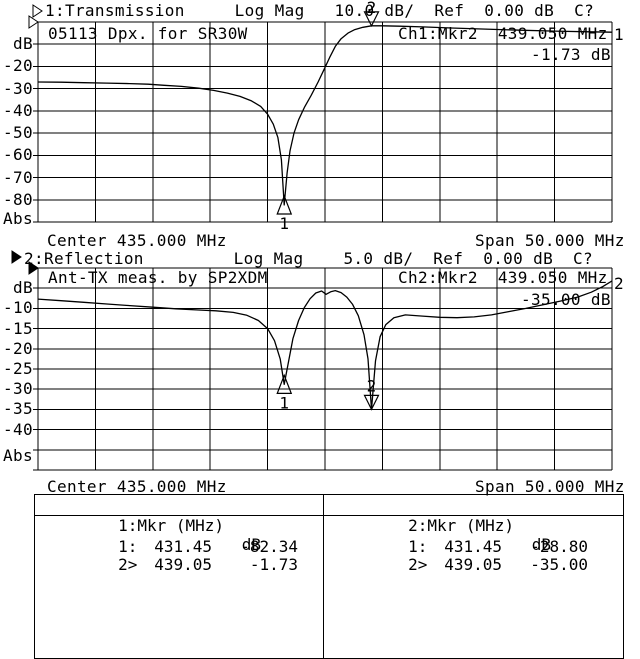 This screenshot has width=640, height=659. Describe the element at coordinates (550, 240) in the screenshot. I see `ch1-span: Span 50.000 MHz` at that location.